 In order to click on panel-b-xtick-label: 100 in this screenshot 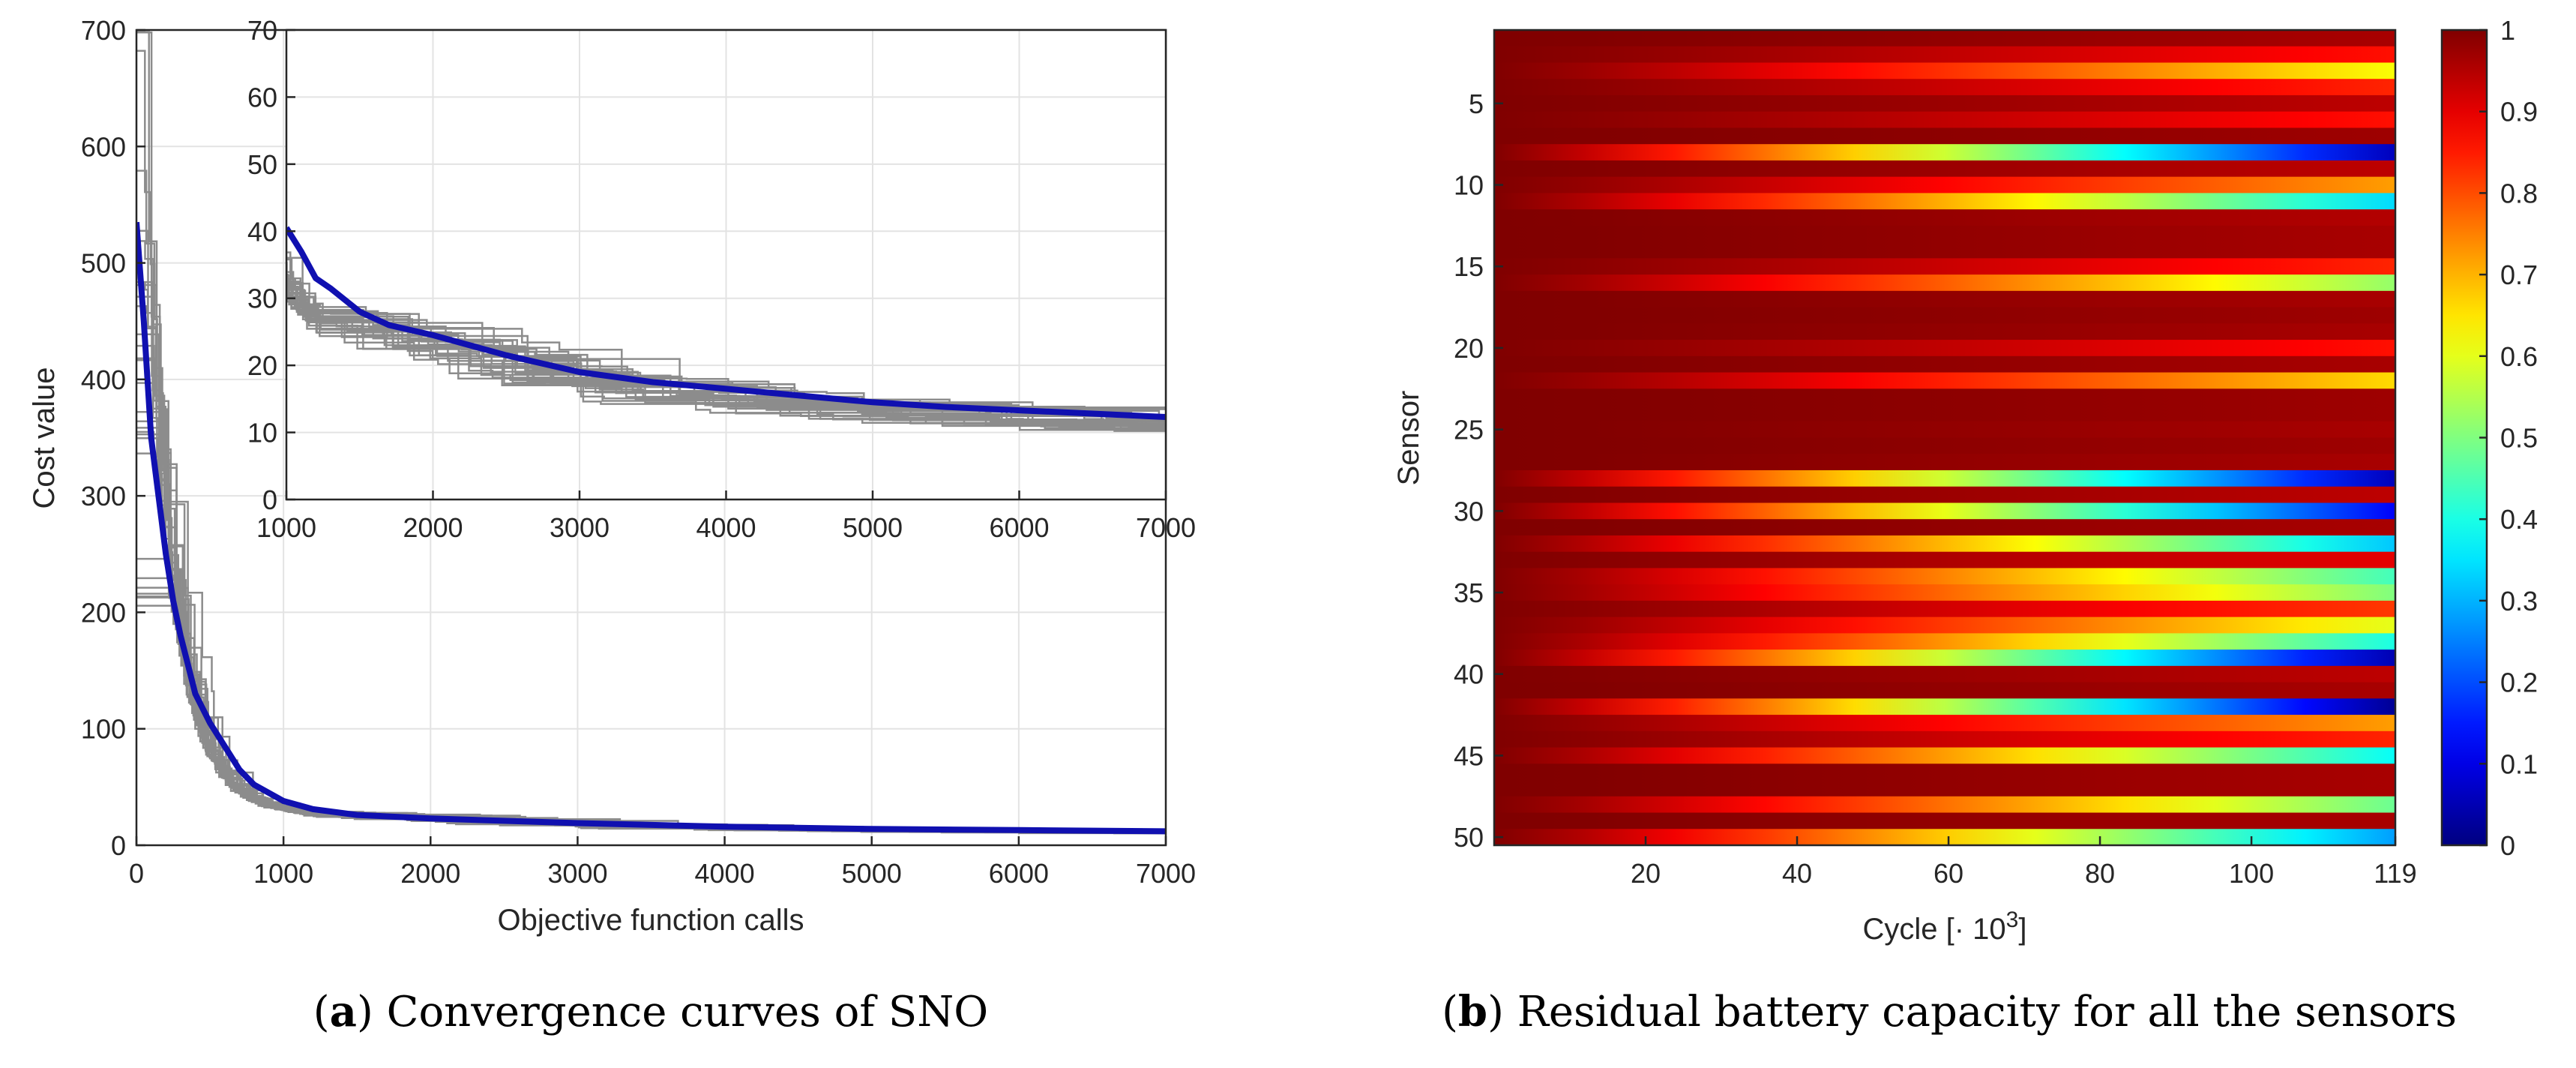, I will do `click(2251, 873)`.